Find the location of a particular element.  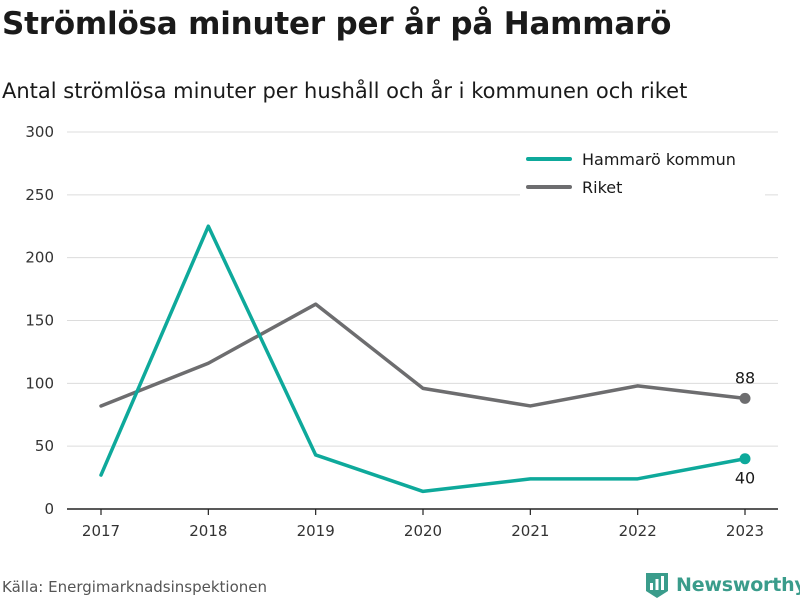

y-tick-label: 150 is located at coordinates (39, 321).